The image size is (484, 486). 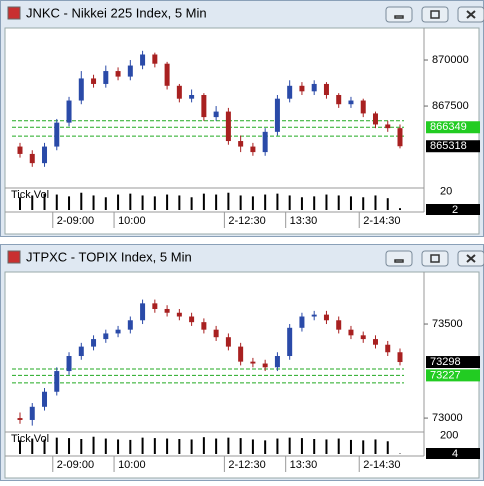 What do you see at coordinates (445, 362) in the screenshot?
I see `price-marker-label: 73298` at bounding box center [445, 362].